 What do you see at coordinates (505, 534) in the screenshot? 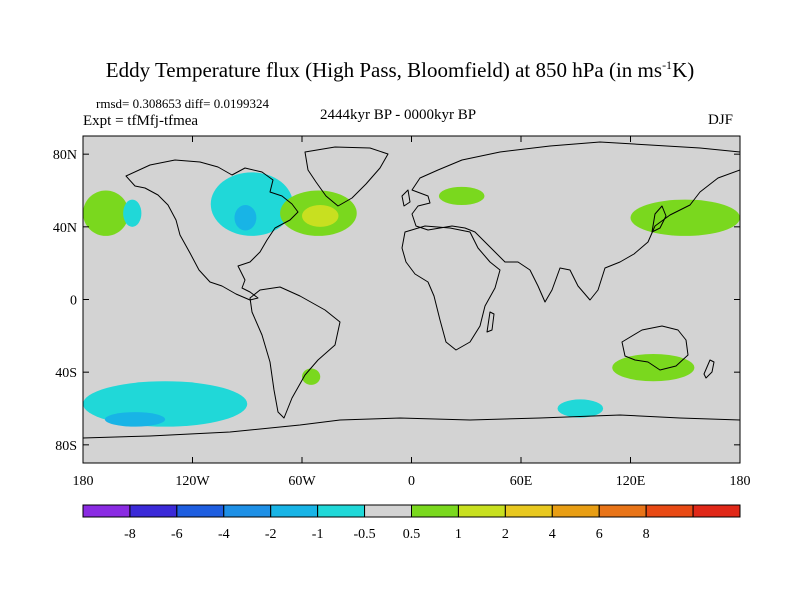
I see `colorbar-label: 2` at bounding box center [505, 534].